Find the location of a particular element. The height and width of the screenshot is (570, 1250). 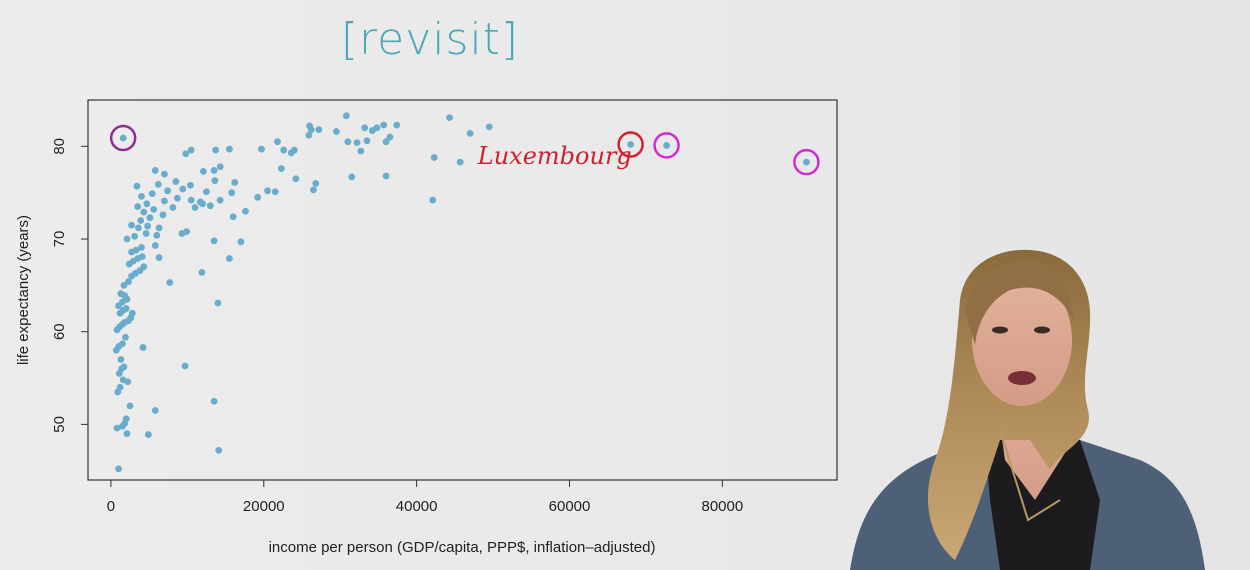

presenter-eye-right is located at coordinates (1042, 330).